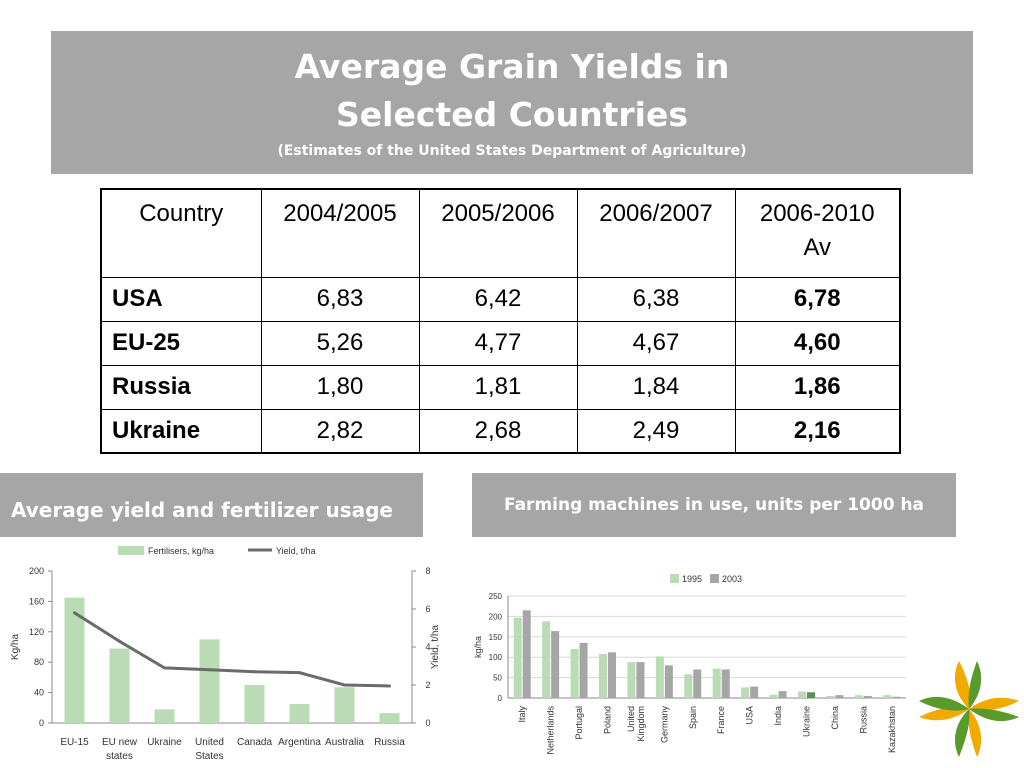  I want to click on category-label: India, so click(778, 716).